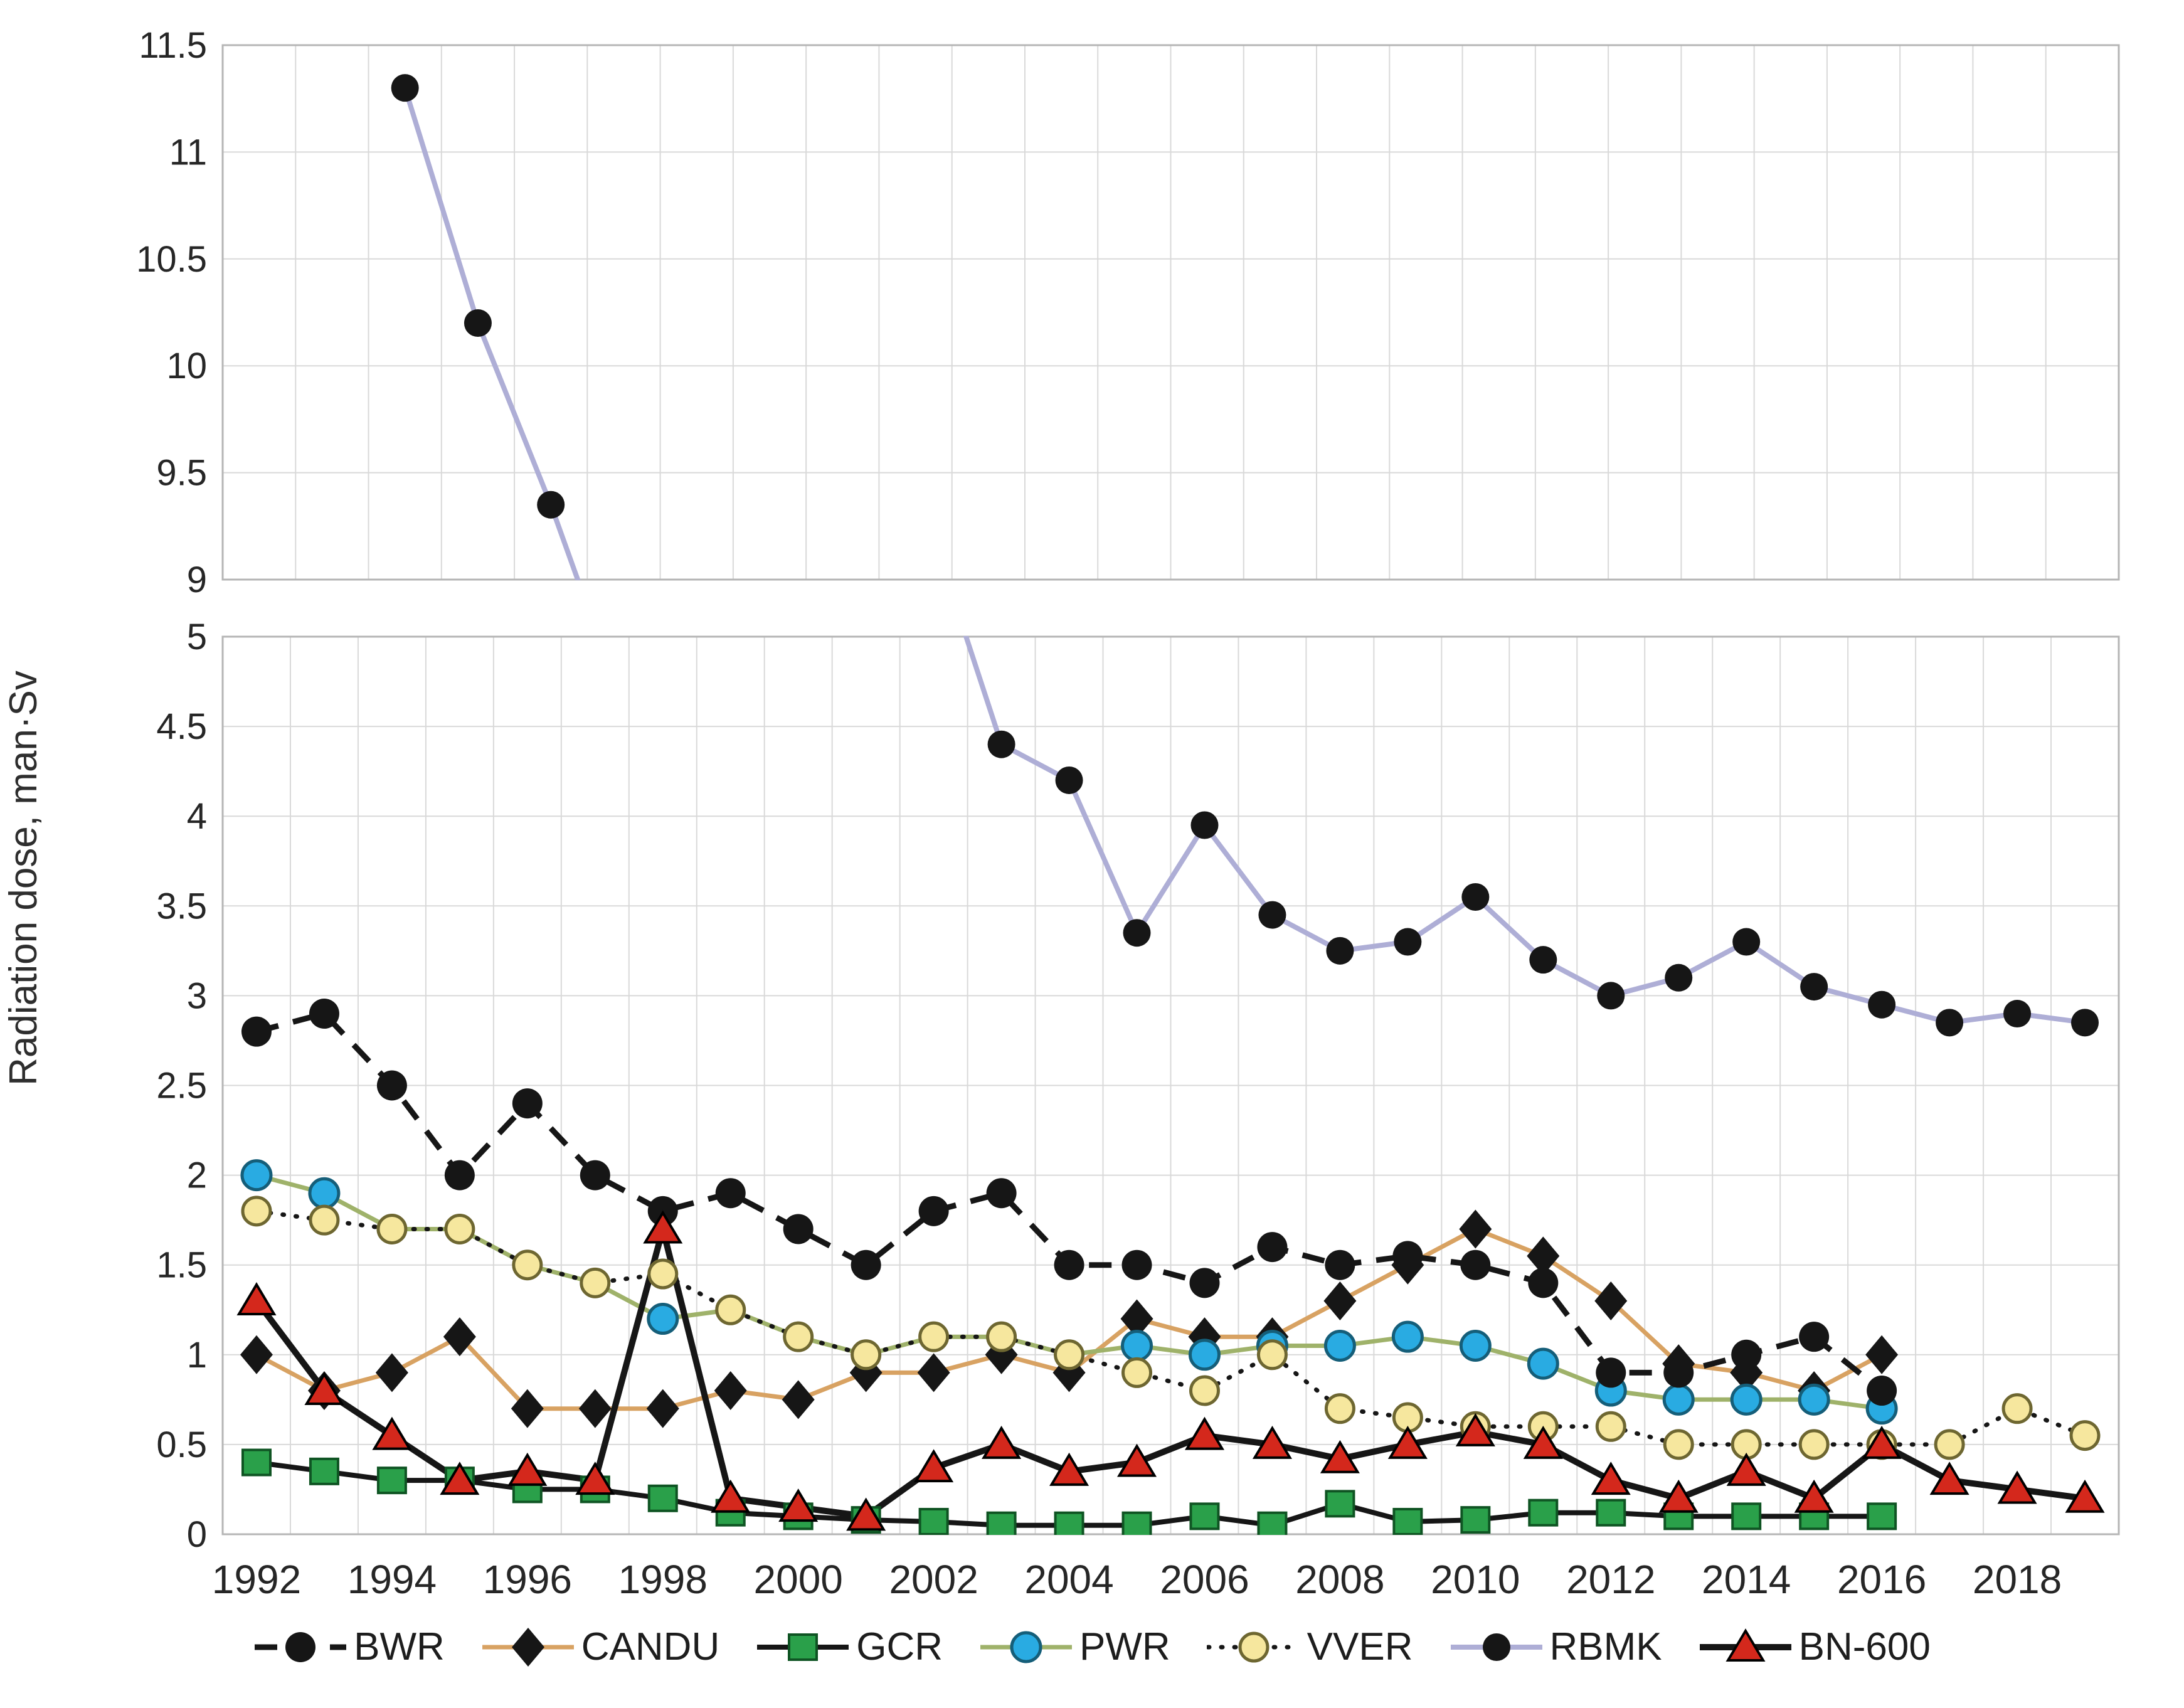 The image size is (2184, 1708). Describe the element at coordinates (1339, 1579) in the screenshot. I see `x-tick-label: 2008` at that location.